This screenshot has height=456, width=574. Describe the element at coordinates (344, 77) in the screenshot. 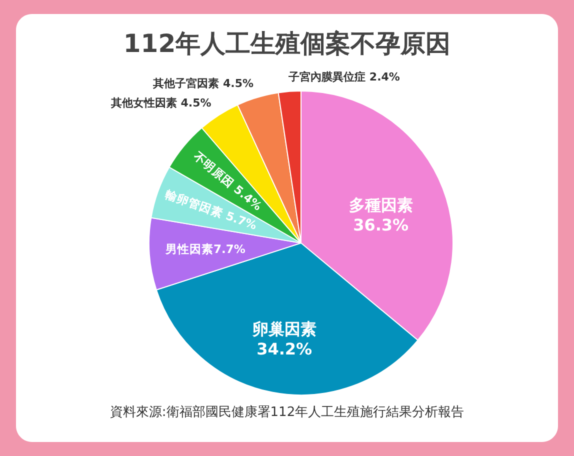

I see `slice-label: 子宮內膜異位症 2.4%` at that location.